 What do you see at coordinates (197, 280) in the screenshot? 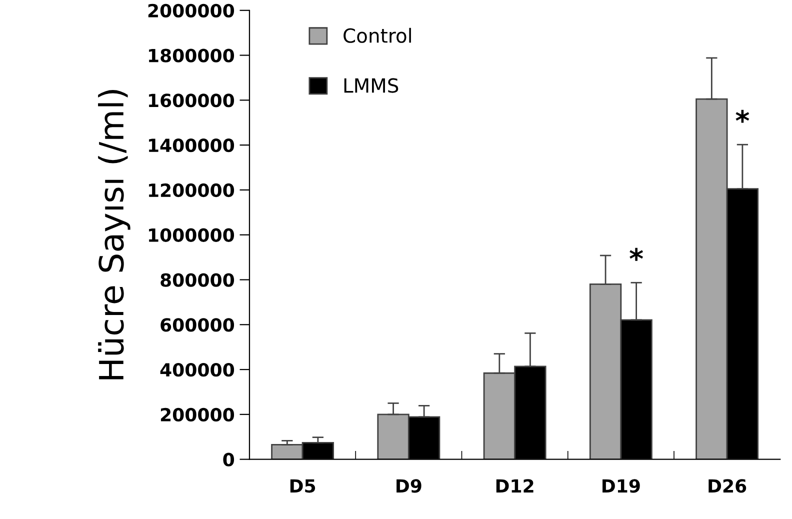
I see `y-tick-label: 800000` at bounding box center [197, 280].